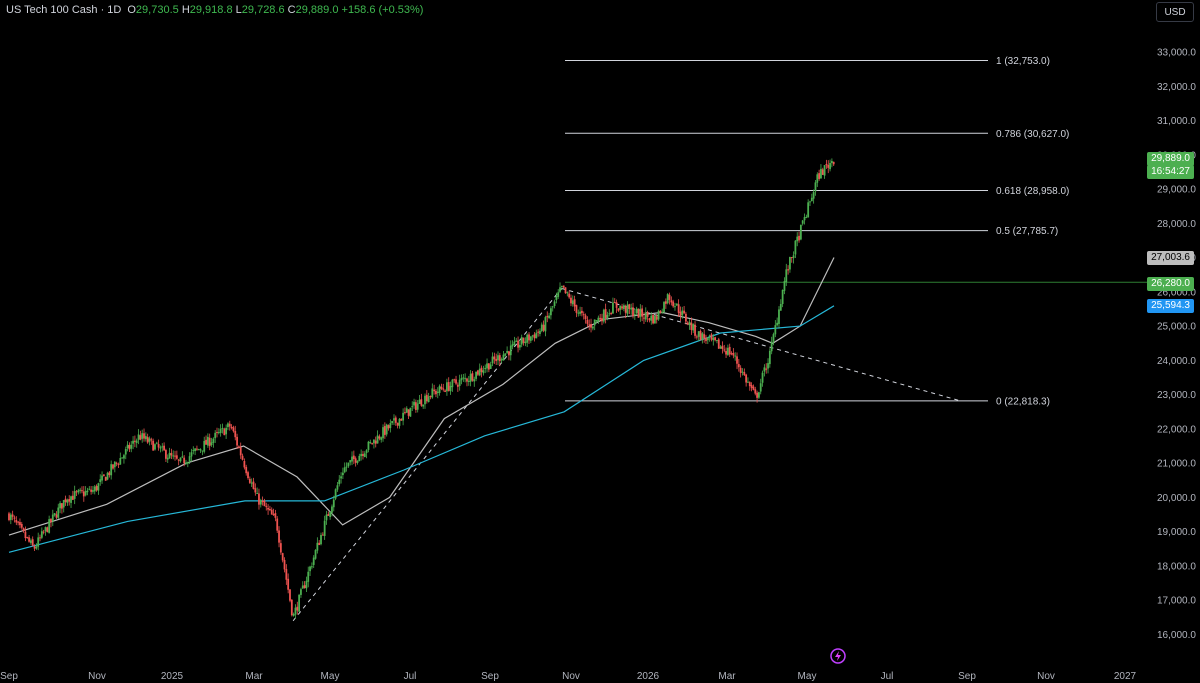 The width and height of the screenshot is (1200, 683). What do you see at coordinates (807, 676) in the screenshot?
I see `x-tick-label: May` at bounding box center [807, 676].